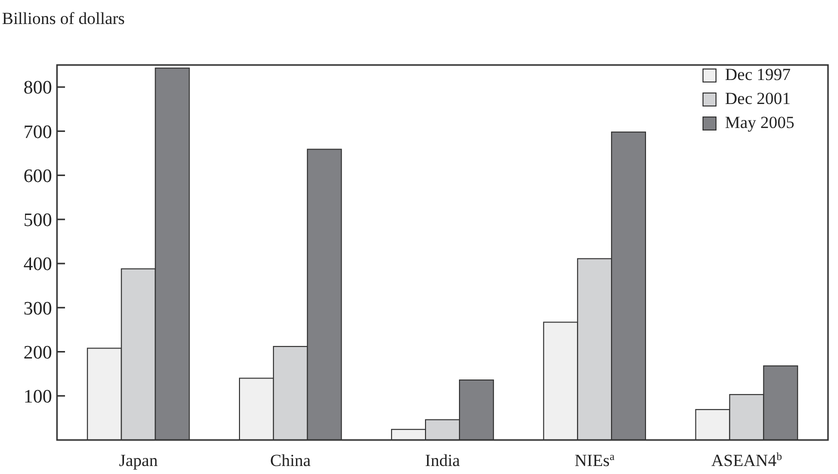  What do you see at coordinates (63, 18) in the screenshot?
I see `y-axis-title: Billions of dollars` at bounding box center [63, 18].